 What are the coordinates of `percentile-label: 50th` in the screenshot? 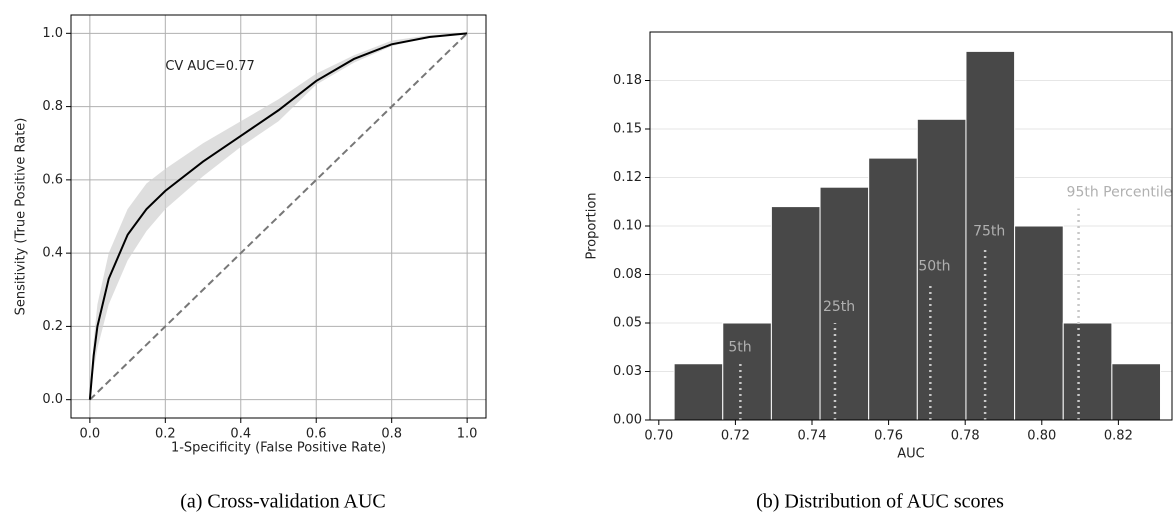 It's located at (934, 266).